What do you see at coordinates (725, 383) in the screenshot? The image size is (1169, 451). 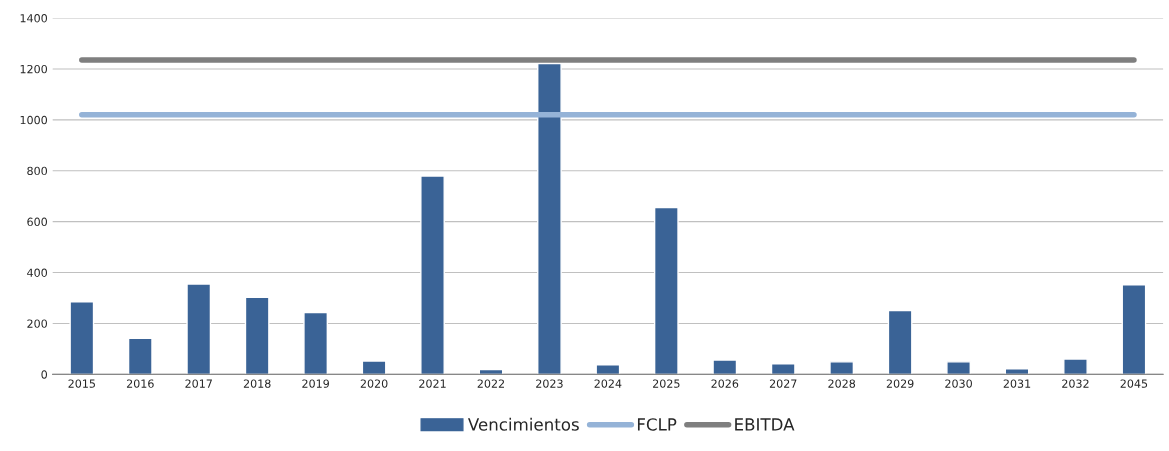 I see `x-tick-label: 2026` at bounding box center [725, 383].